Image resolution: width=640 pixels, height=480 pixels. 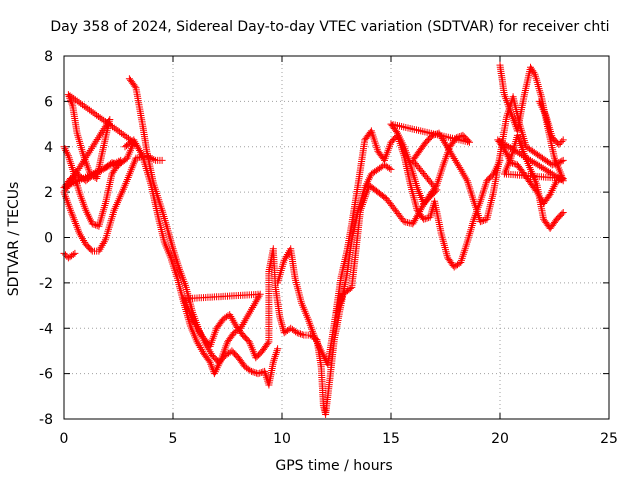 I want to click on y-axis-label: SDTVAR / TECUs, so click(x=14, y=239).